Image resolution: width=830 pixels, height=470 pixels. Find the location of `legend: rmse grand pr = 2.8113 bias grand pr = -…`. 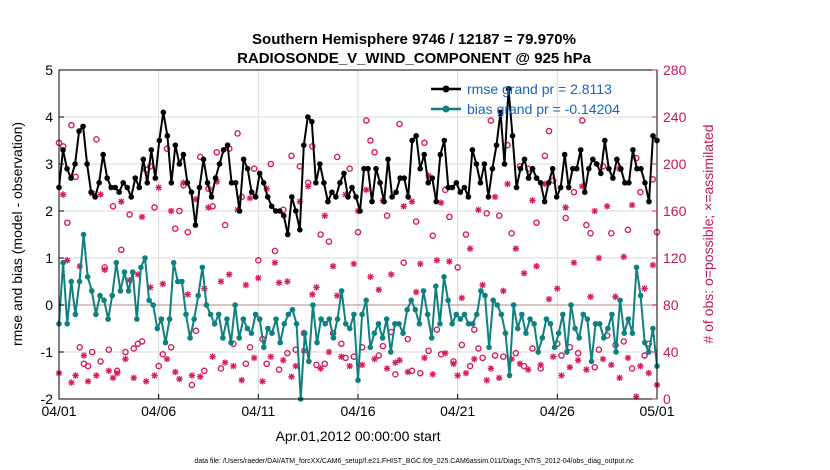

legend: rmse grand pr = 2.8113 bias grand pr = -… is located at coordinates (525, 99).